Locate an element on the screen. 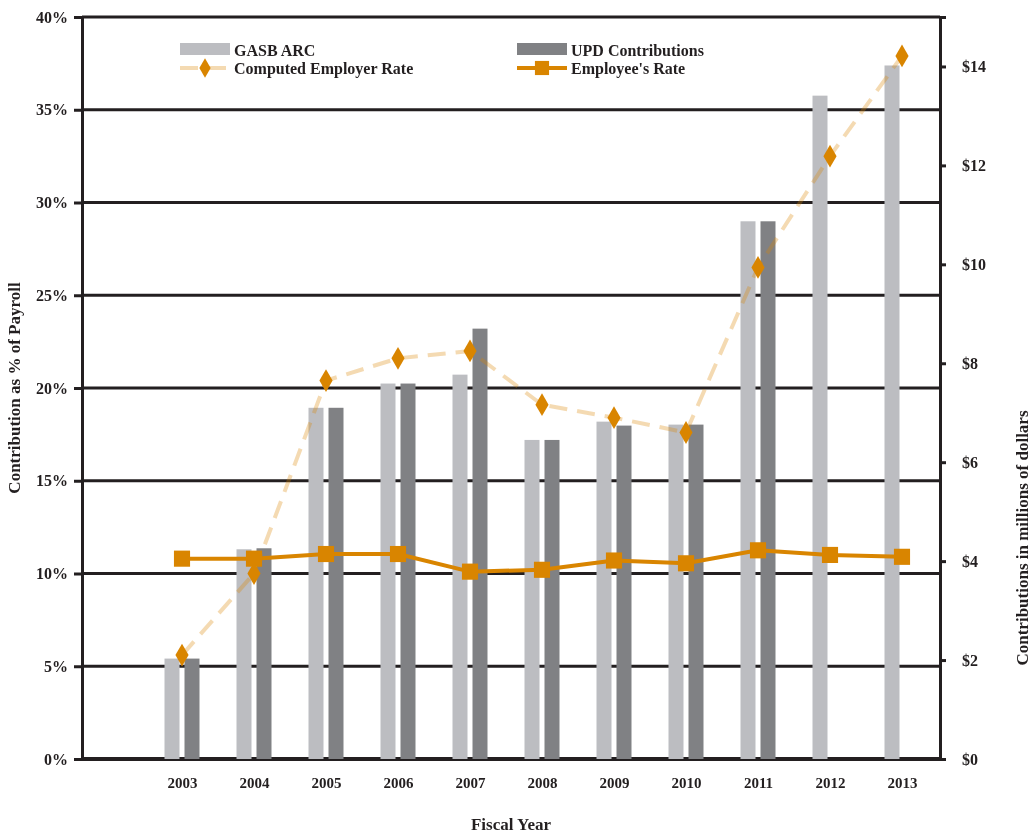 This screenshot has width=1033, height=832. y2-tick-label: $0 is located at coordinates (970, 759).